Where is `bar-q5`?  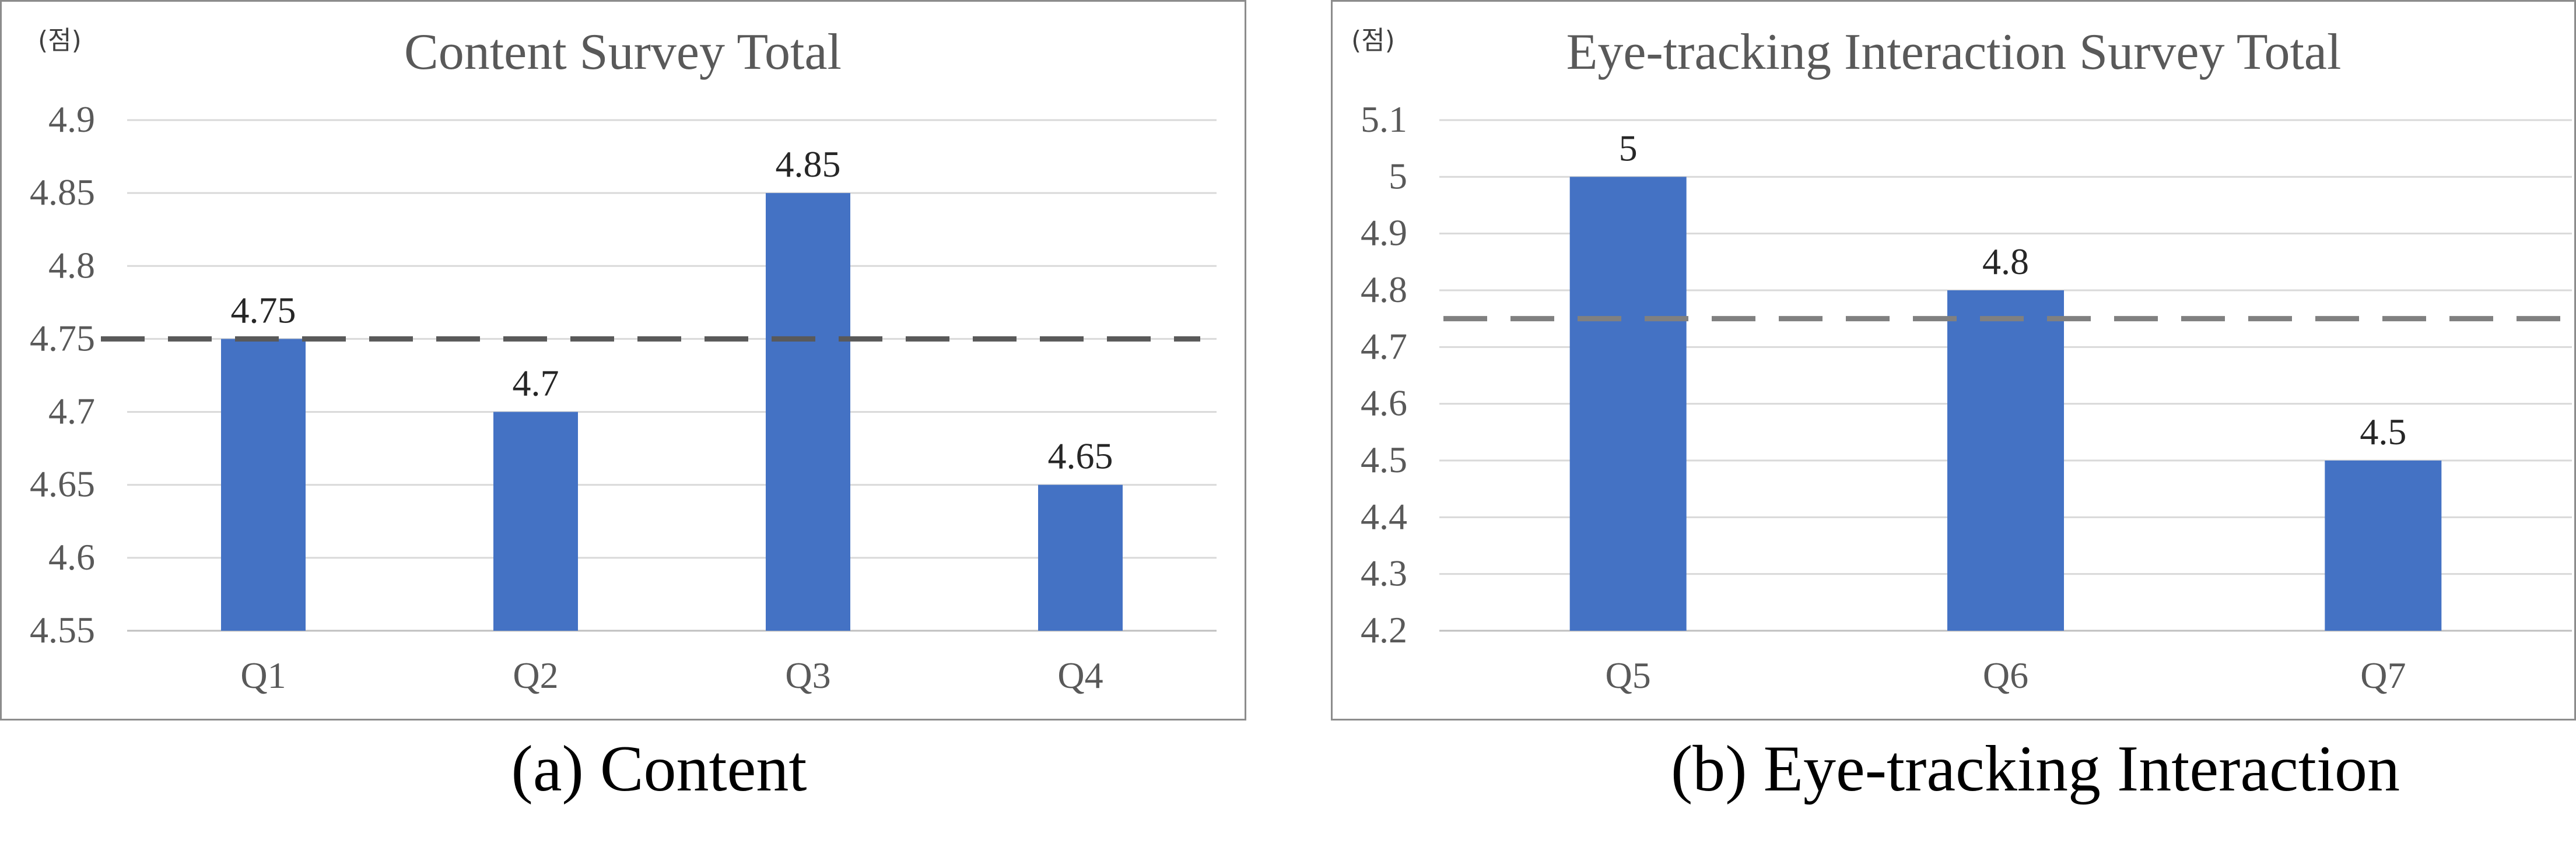 bar-q5 is located at coordinates (1628, 404).